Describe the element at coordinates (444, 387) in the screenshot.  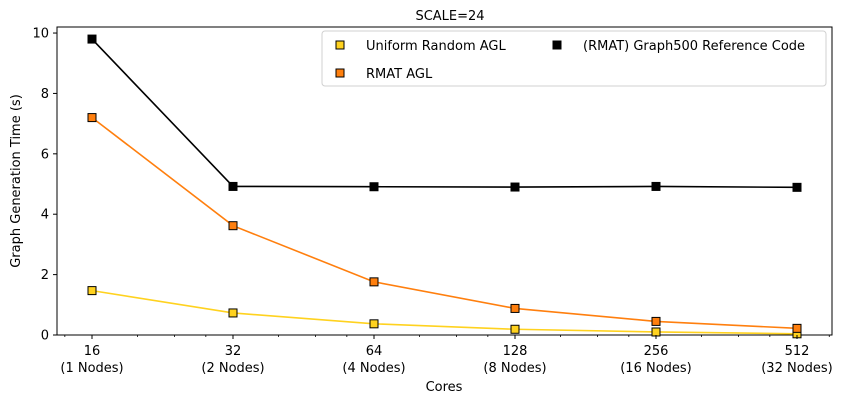
I see `x-axis-label: Cores` at that location.